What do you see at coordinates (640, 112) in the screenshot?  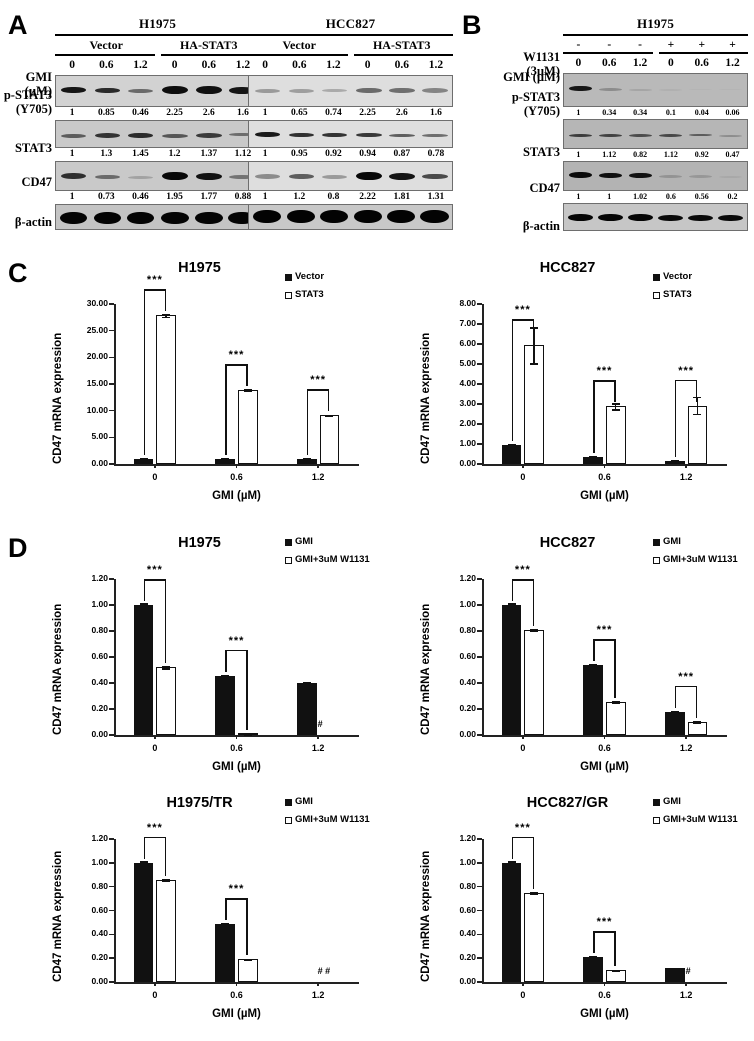 I see `quant-value: 0.34` at bounding box center [640, 112].